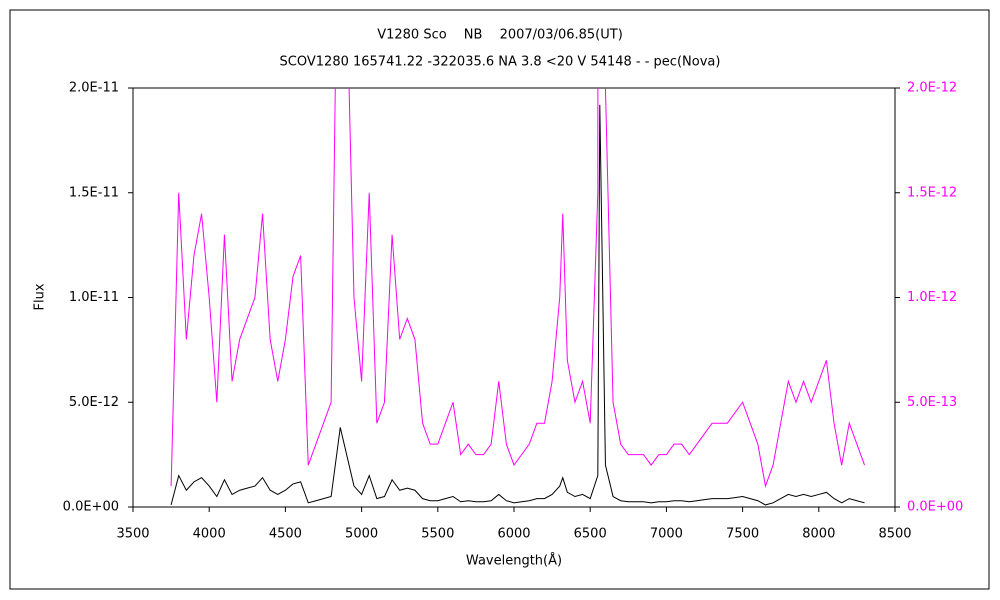  What do you see at coordinates (437, 534) in the screenshot?
I see `x-tick-label: 5500` at bounding box center [437, 534].